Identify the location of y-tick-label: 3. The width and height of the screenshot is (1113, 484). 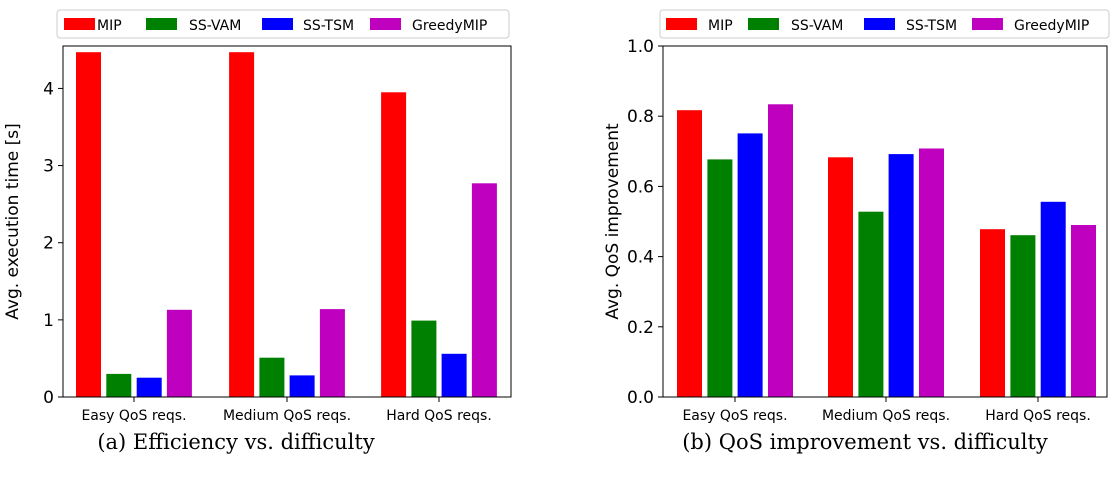
(48, 167).